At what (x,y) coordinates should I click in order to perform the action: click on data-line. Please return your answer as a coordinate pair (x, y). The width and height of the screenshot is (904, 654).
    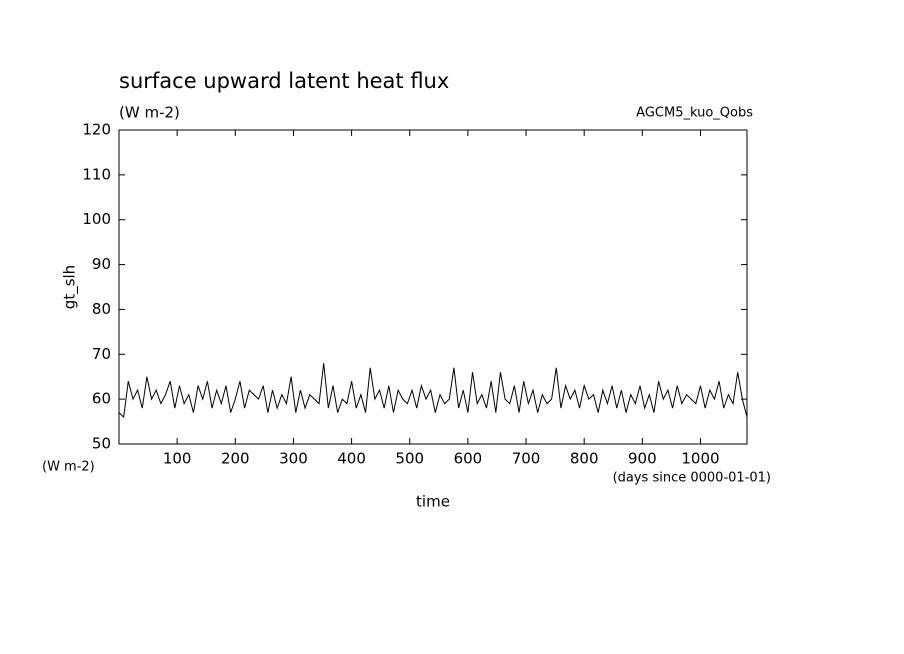
    Looking at the image, I should click on (433, 391).